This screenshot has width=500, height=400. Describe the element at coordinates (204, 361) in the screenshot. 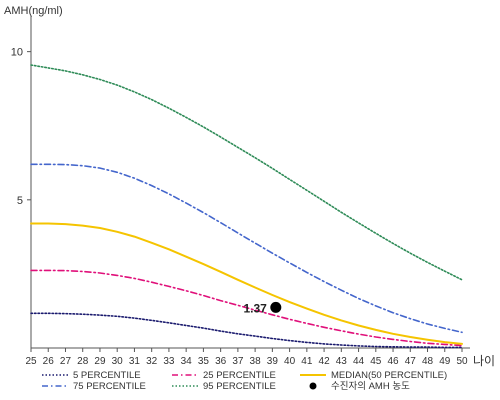

I see `x-tick-label: 35` at that location.